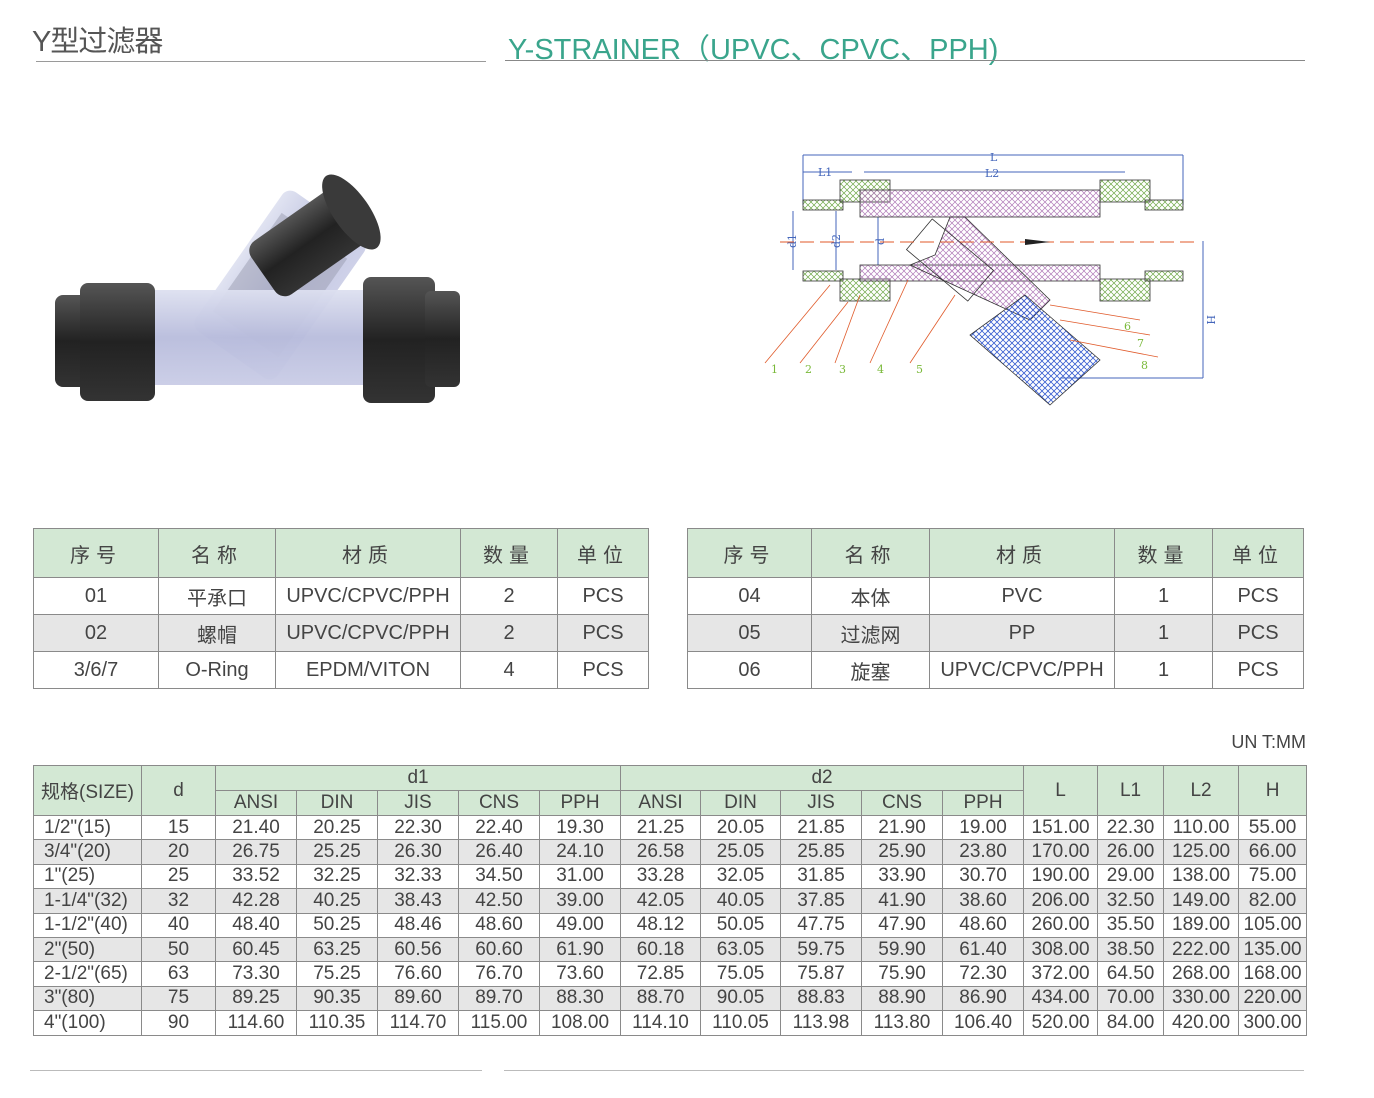  Describe the element at coordinates (880, 369) in the screenshot. I see `part-label-4: 4` at that location.